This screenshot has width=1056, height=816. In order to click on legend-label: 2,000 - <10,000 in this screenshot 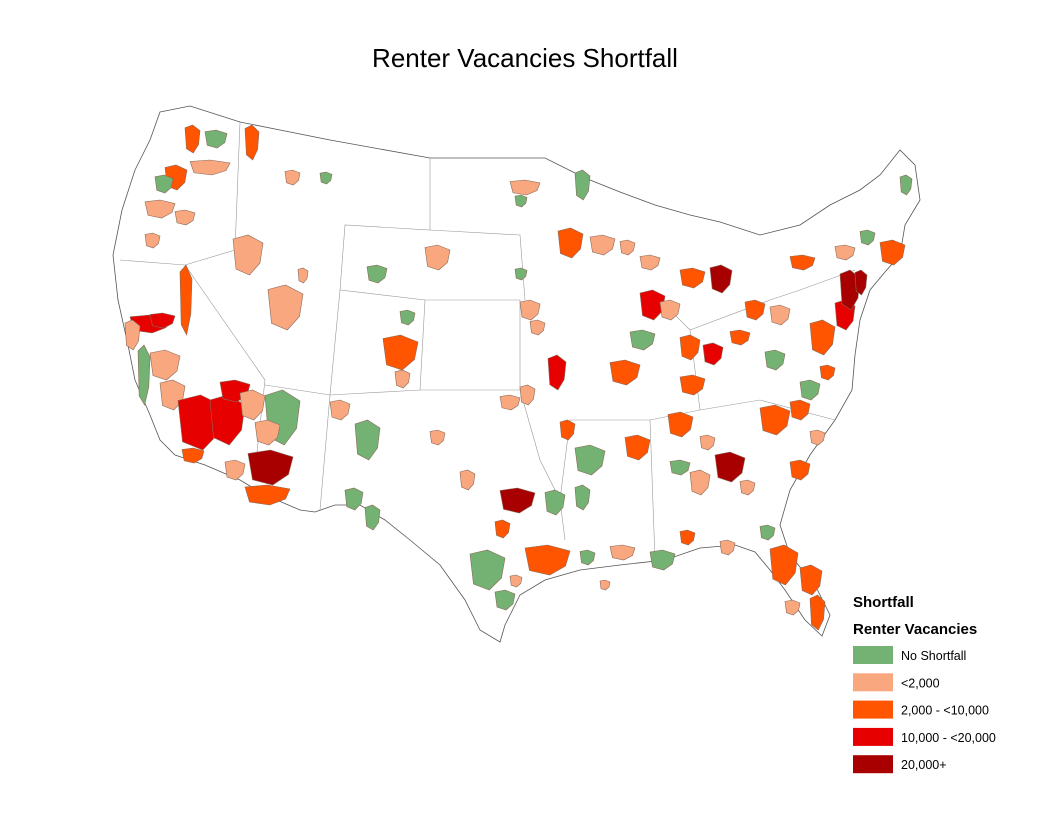, I will do `click(945, 711)`.